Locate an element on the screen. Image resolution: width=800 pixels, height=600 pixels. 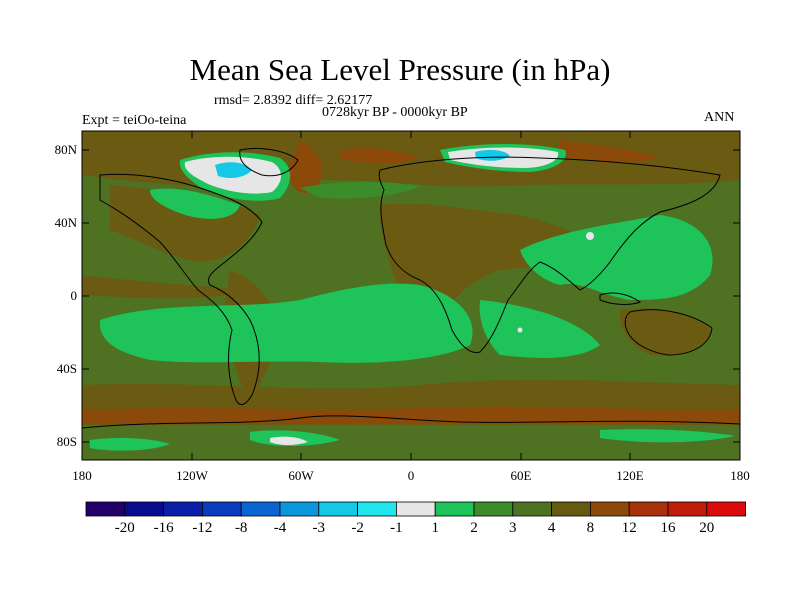
period-label: 0728kyr BP - 0000kyr BP is located at coordinates (395, 112).